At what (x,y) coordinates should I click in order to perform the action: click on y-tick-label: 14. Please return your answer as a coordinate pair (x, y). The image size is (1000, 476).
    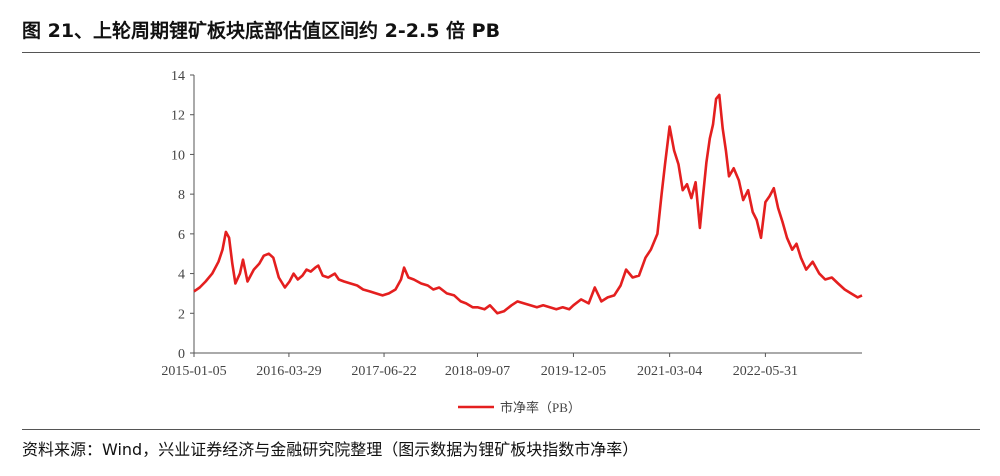
    Looking at the image, I should click on (178, 76).